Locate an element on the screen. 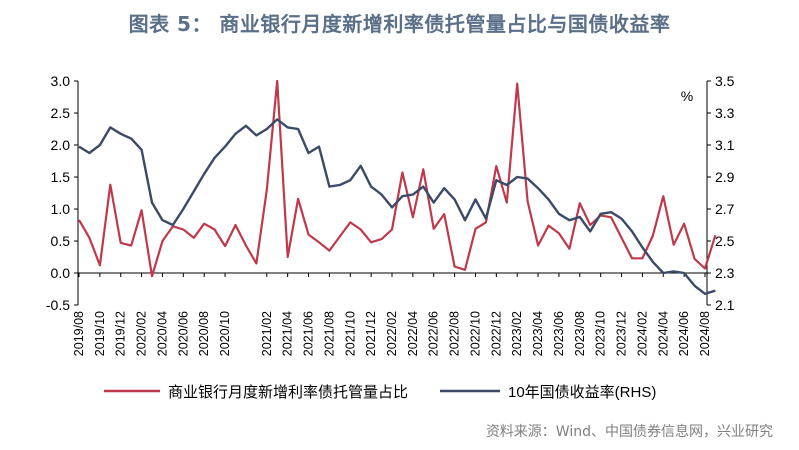  x-tick-label: 2024/08 is located at coordinates (705, 333).